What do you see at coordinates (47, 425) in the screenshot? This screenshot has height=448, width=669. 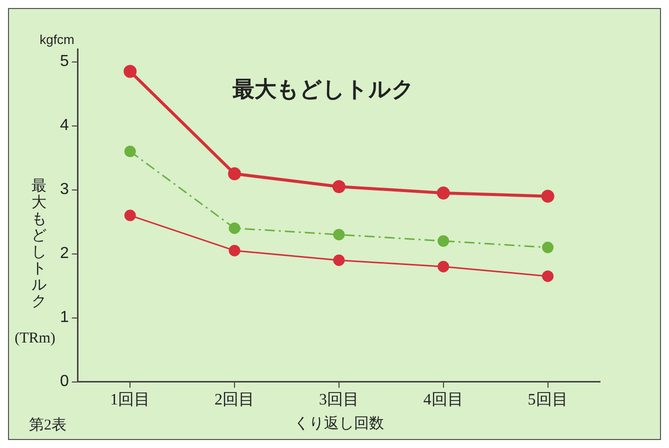 I see `text: 第2表` at bounding box center [47, 425].